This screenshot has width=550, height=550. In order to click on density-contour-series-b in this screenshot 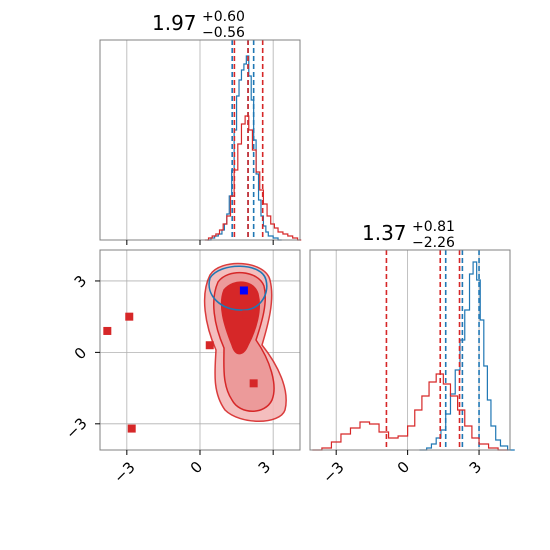, I will do `click(238, 288)`.